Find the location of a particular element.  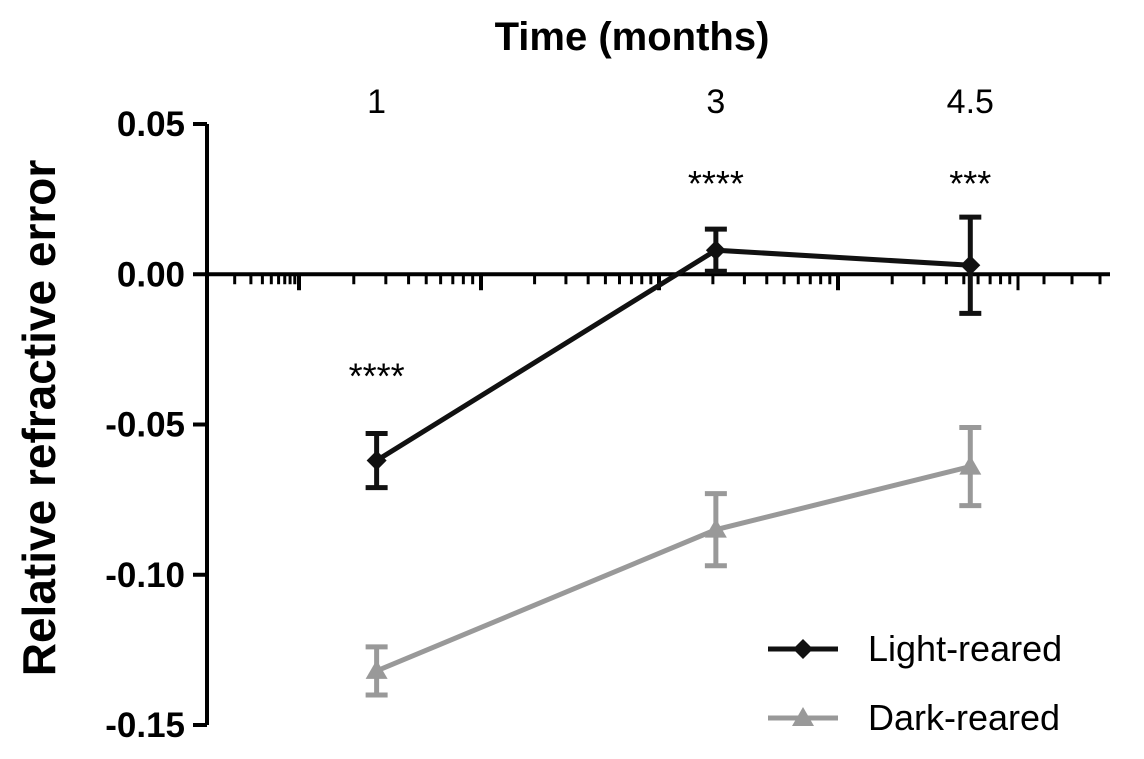

series-line is located at coordinates (673, 355).